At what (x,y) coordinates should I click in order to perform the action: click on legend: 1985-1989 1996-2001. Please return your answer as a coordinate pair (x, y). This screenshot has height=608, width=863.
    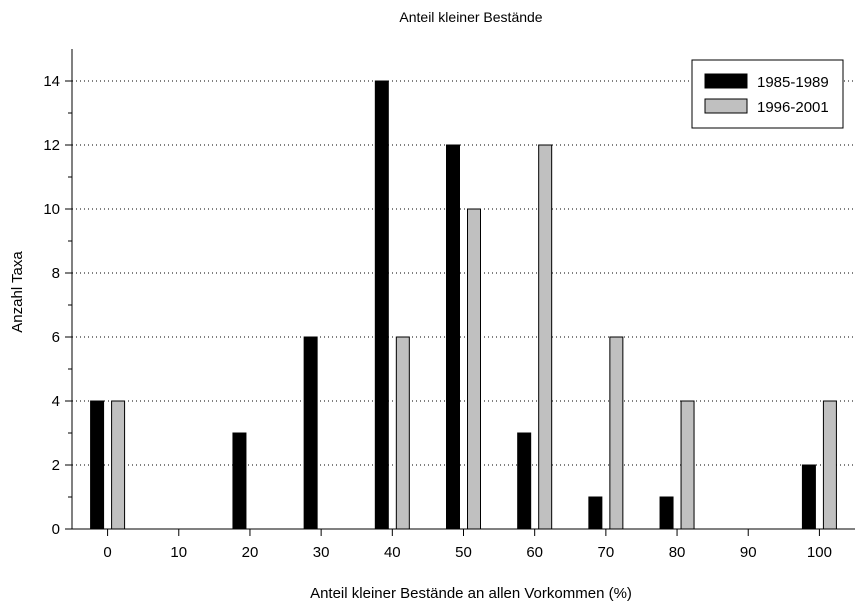
    Looking at the image, I should click on (767, 94).